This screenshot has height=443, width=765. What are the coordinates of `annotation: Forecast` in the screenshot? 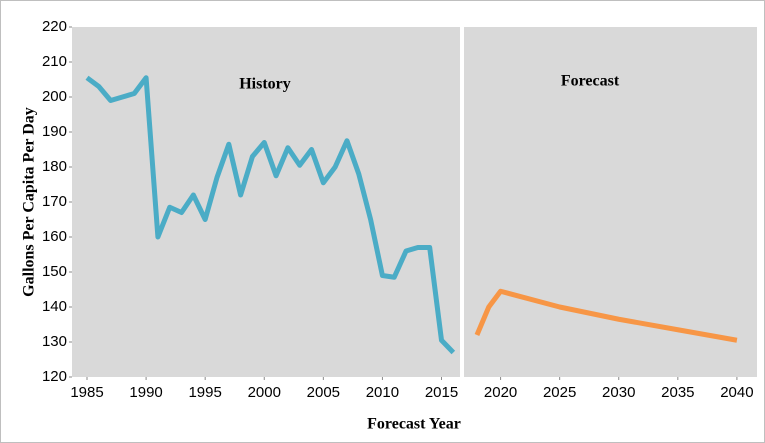 It's located at (590, 81).